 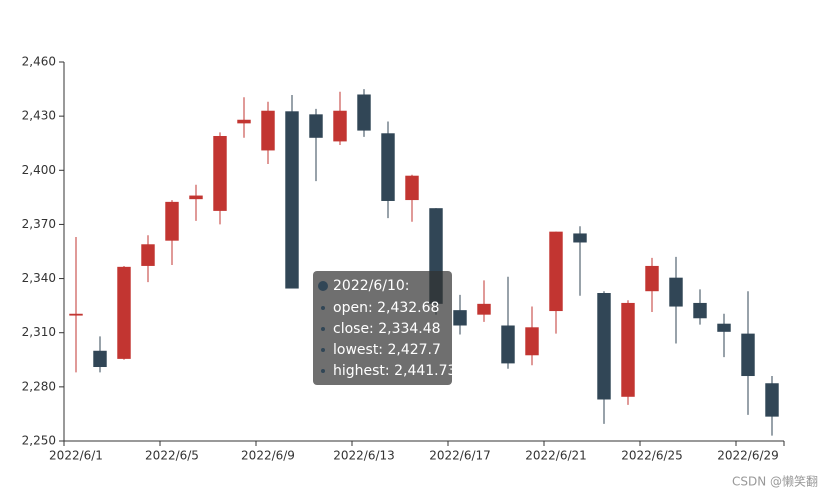 I want to click on tooltip-line: close: 2,334.48, so click(x=387, y=329).